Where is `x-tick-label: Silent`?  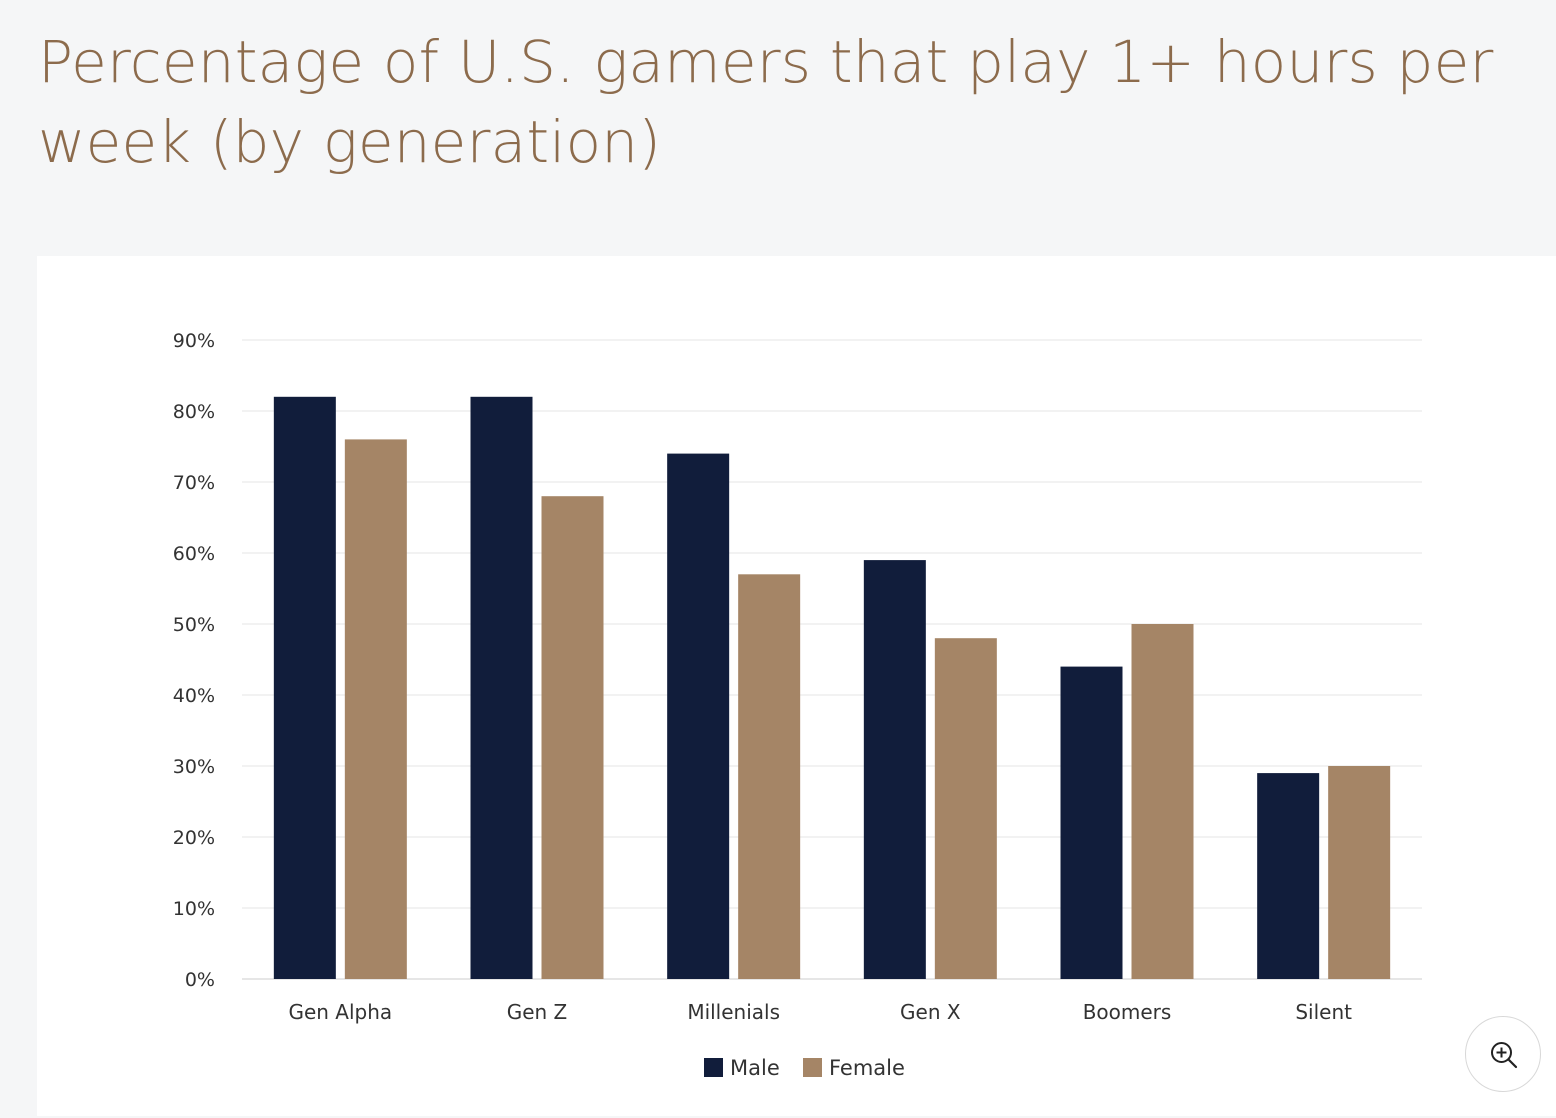 x-tick-label: Silent is located at coordinates (1323, 1012).